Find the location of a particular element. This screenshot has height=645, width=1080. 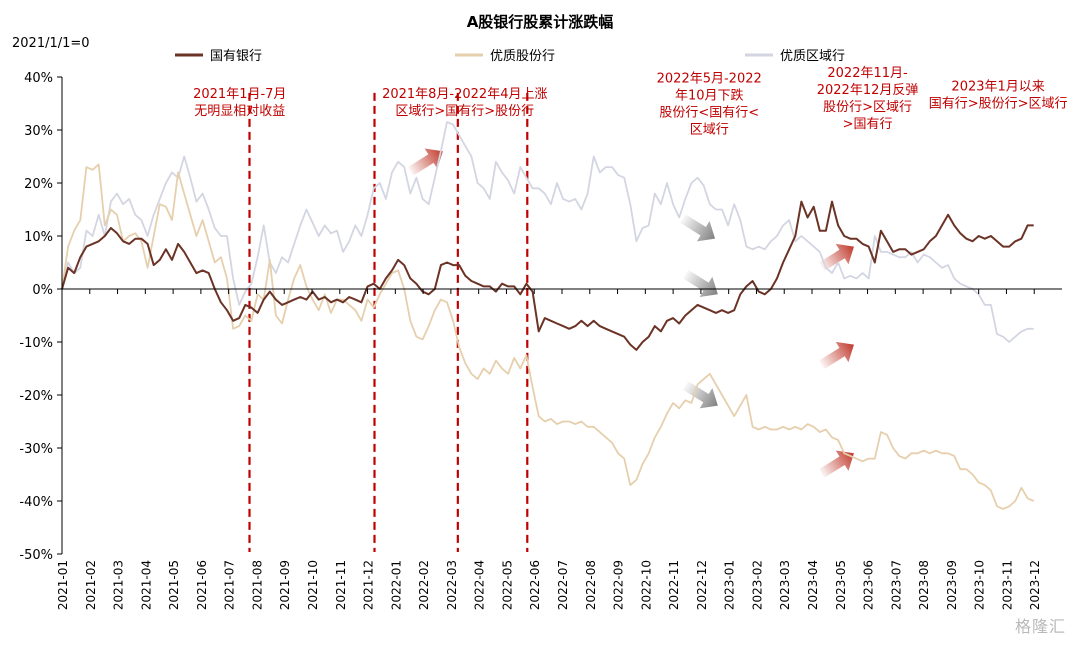

annotation-text: 无明显相对收益 is located at coordinates (239, 111).